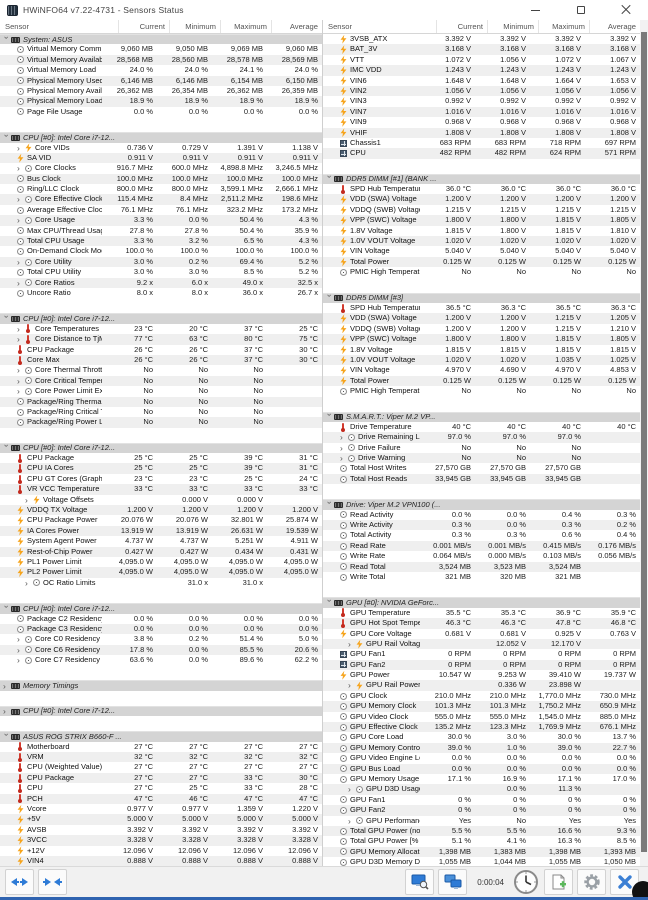  What do you see at coordinates (161, 401) in the screenshot?
I see `sensor-row: Package/Ring Thermal Thr... No No No` at bounding box center [161, 401].